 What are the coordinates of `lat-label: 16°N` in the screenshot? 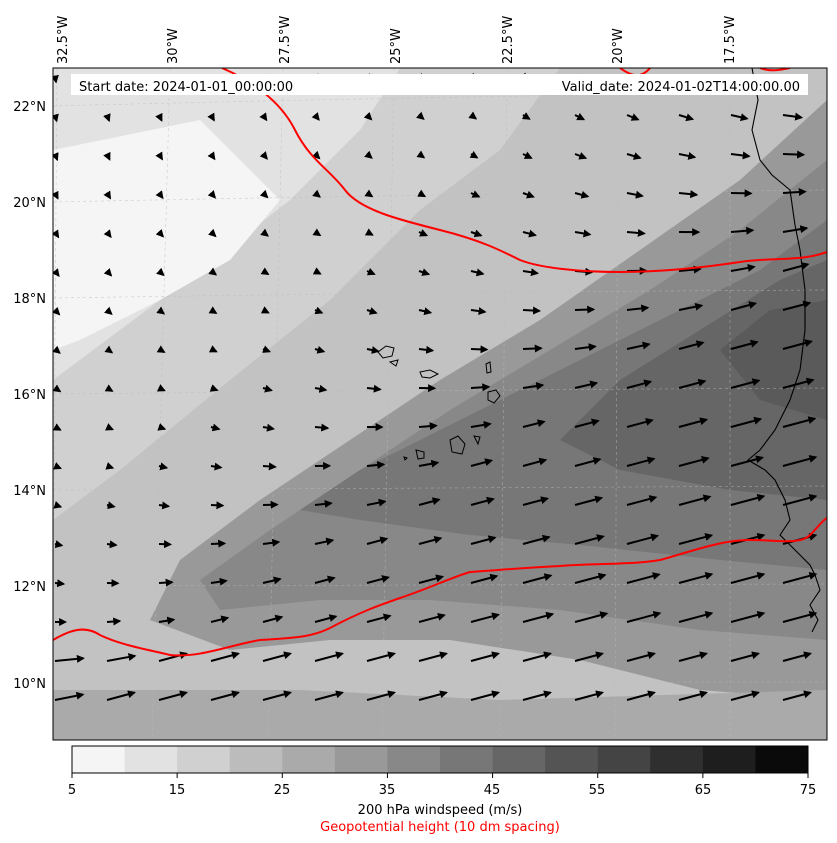 It's located at (29, 395).